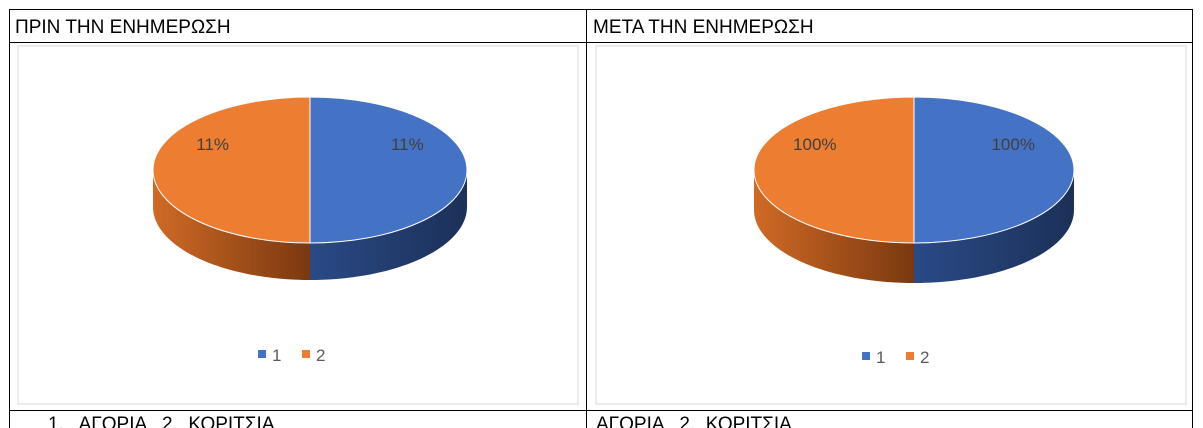  Describe the element at coordinates (161, 421) in the screenshot. I see `footer-cell: 1. ΑΓΟΡΙΑ 2. ΚΟΡΙΤΣΙΑ` at that location.